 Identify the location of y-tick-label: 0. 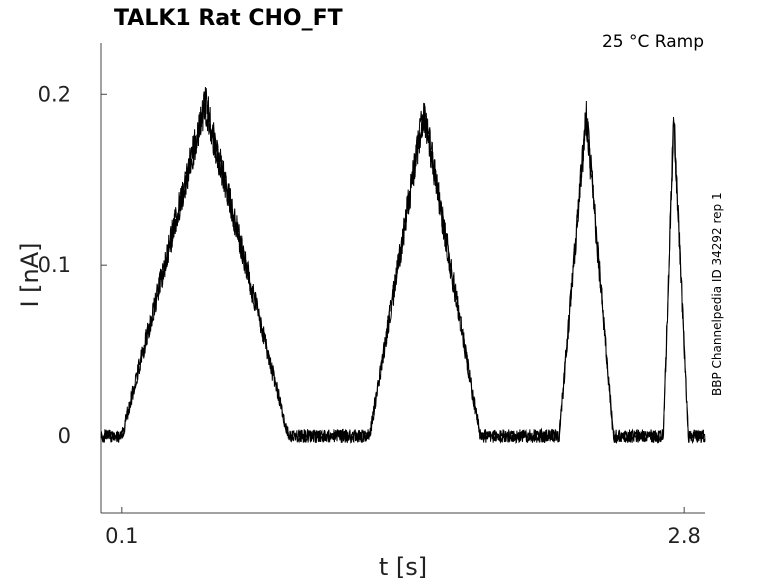
(64, 436).